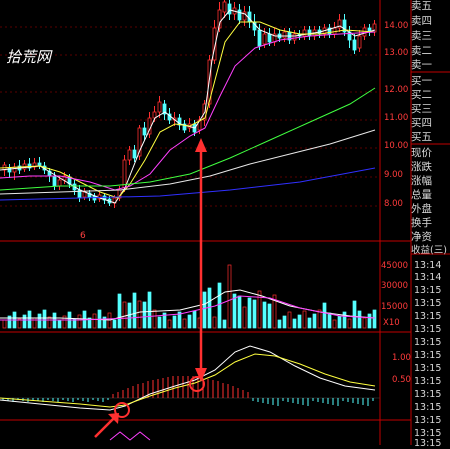  I want to click on order-book-label-netasset: 净资, so click(421, 237).